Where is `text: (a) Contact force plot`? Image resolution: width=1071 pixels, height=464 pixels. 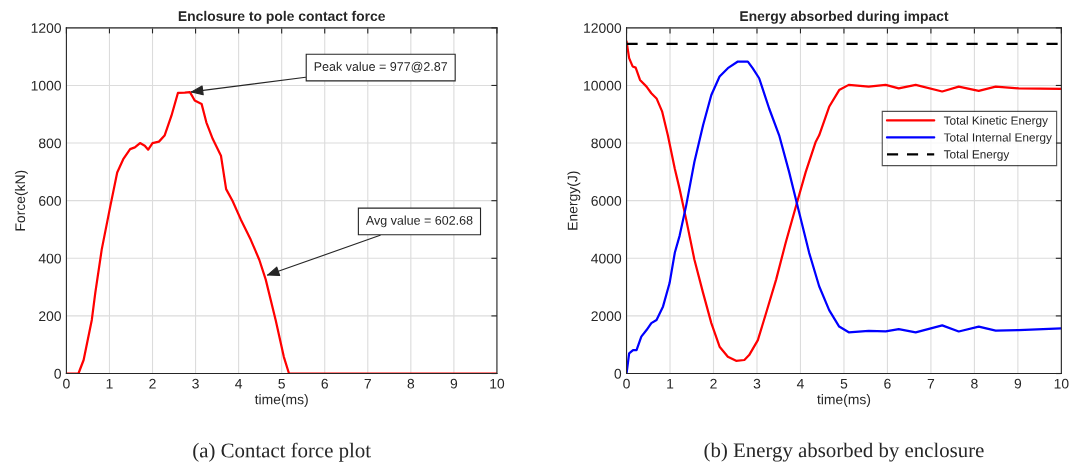 text: (a) Contact force plot is located at coordinates (282, 452).